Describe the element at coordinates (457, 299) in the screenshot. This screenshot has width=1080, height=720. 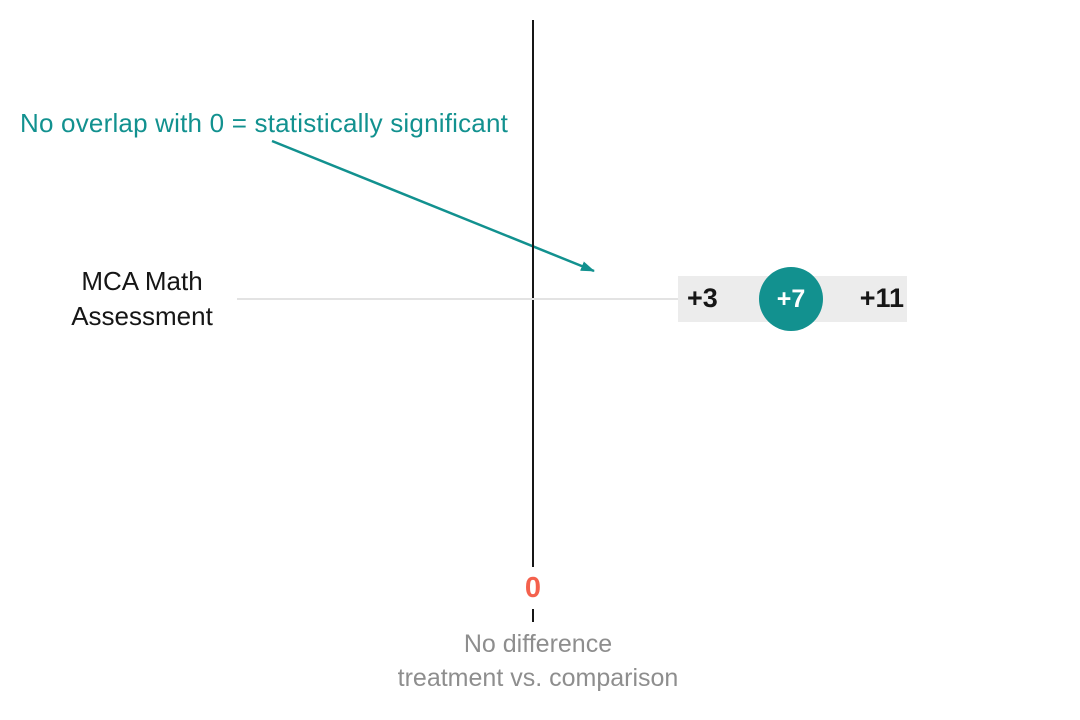
I see `row-guide-line` at that location.